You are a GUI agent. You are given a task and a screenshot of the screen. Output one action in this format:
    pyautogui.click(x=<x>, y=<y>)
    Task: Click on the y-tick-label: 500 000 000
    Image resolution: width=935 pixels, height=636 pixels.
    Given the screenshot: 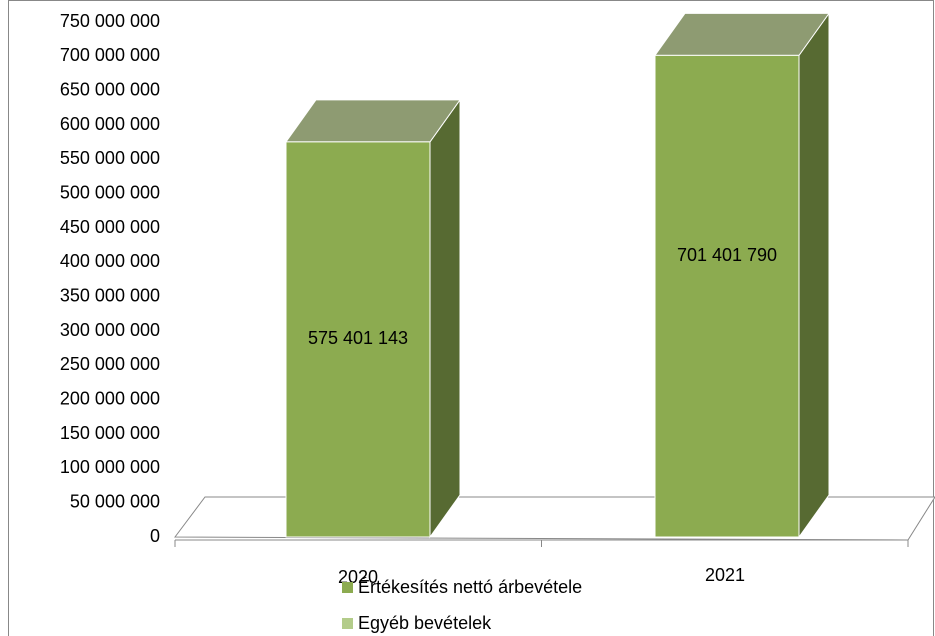 What is the action you would take?
    pyautogui.click(x=110, y=192)
    